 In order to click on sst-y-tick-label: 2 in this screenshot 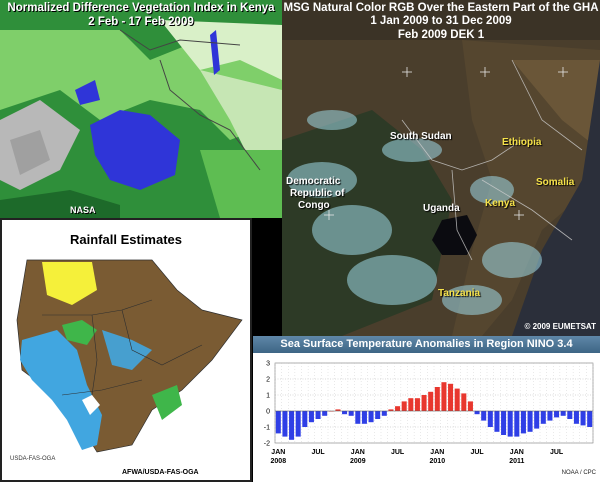, I will do `click(268, 380)`.